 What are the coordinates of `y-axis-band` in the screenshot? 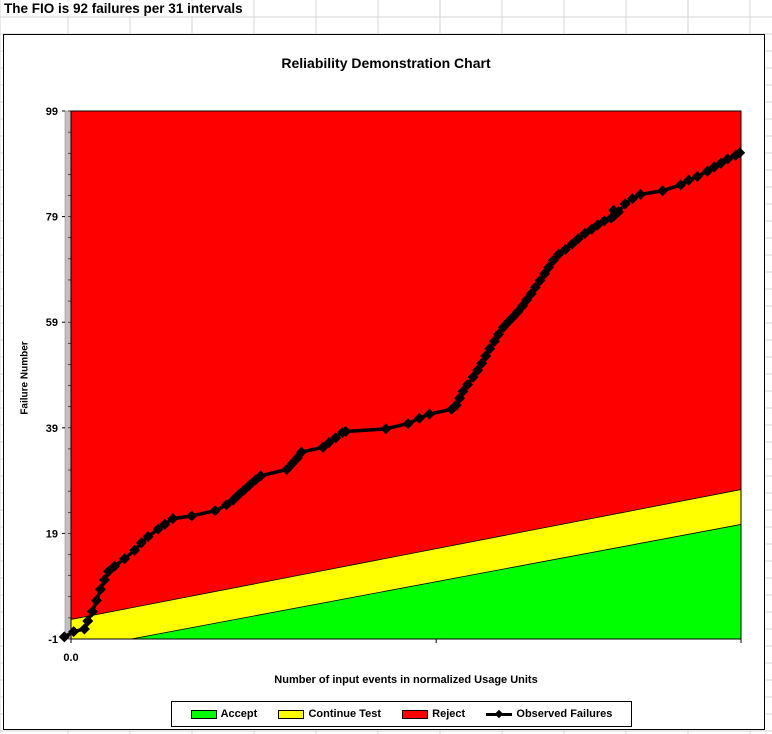 It's located at (68, 375).